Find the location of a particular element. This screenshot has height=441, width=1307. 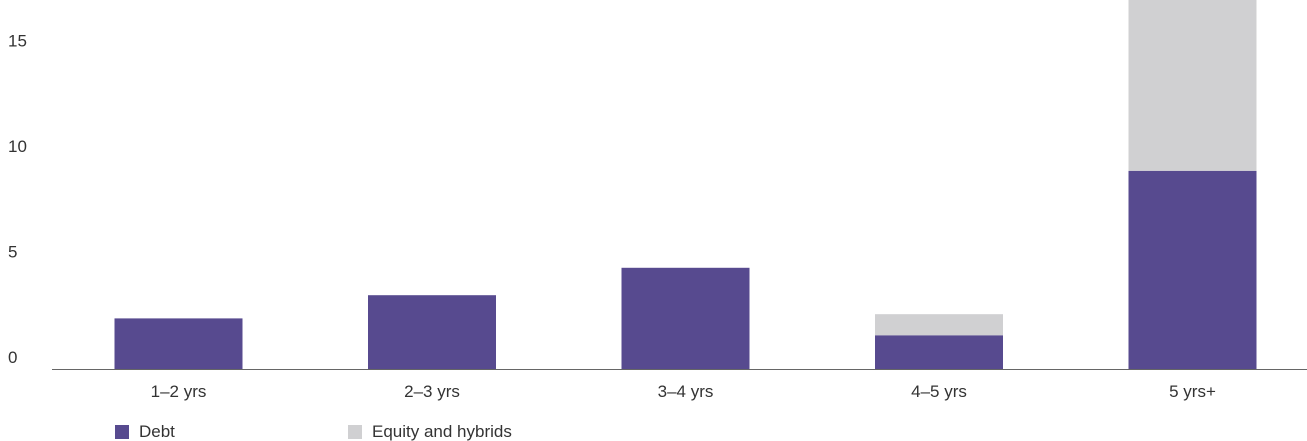

x-tick-label: 5 yrs+ is located at coordinates (1192, 391).